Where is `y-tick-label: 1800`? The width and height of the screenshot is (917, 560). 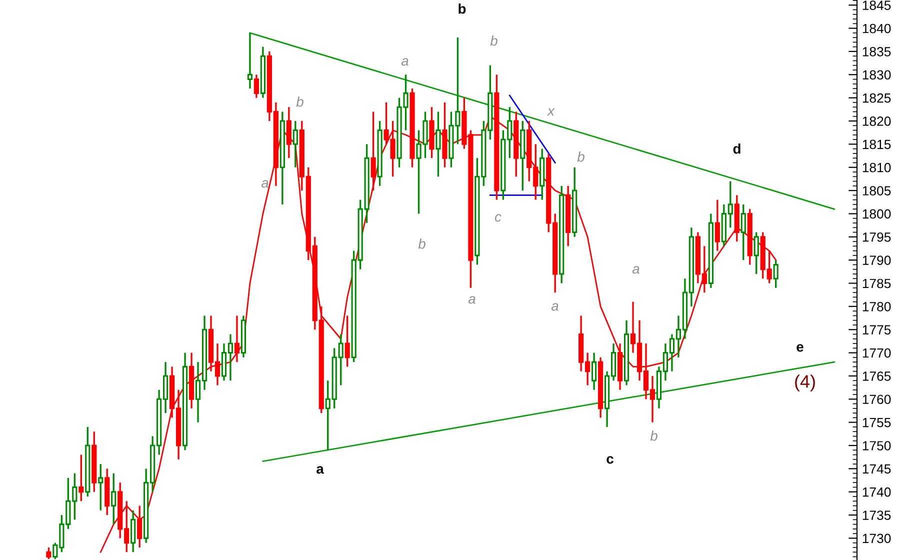
y-tick-label: 1800 is located at coordinates (876, 214).